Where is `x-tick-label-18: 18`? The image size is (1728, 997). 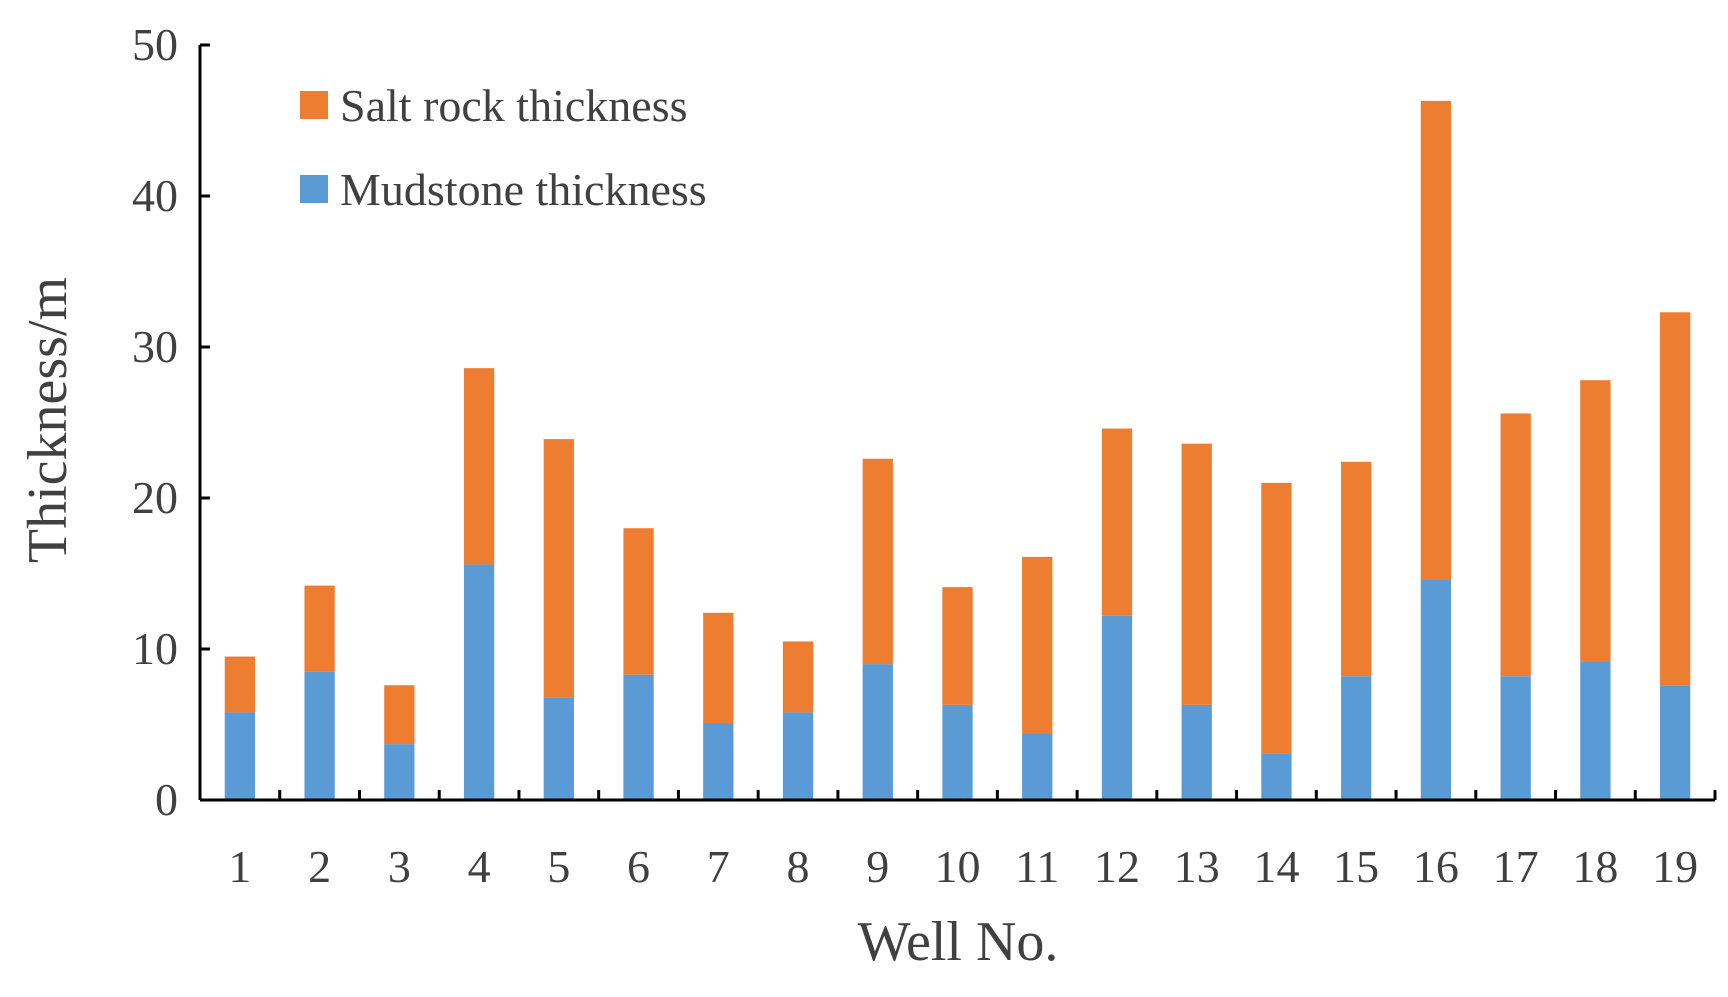
x-tick-label-18: 18 is located at coordinates (1595, 866).